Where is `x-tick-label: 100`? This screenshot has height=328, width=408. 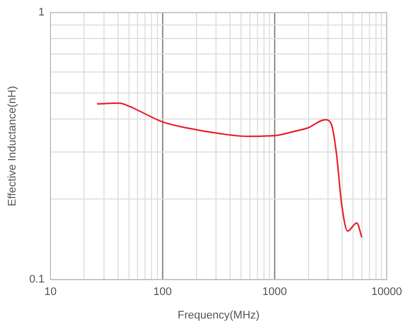 x-tick-label: 100 is located at coordinates (162, 292).